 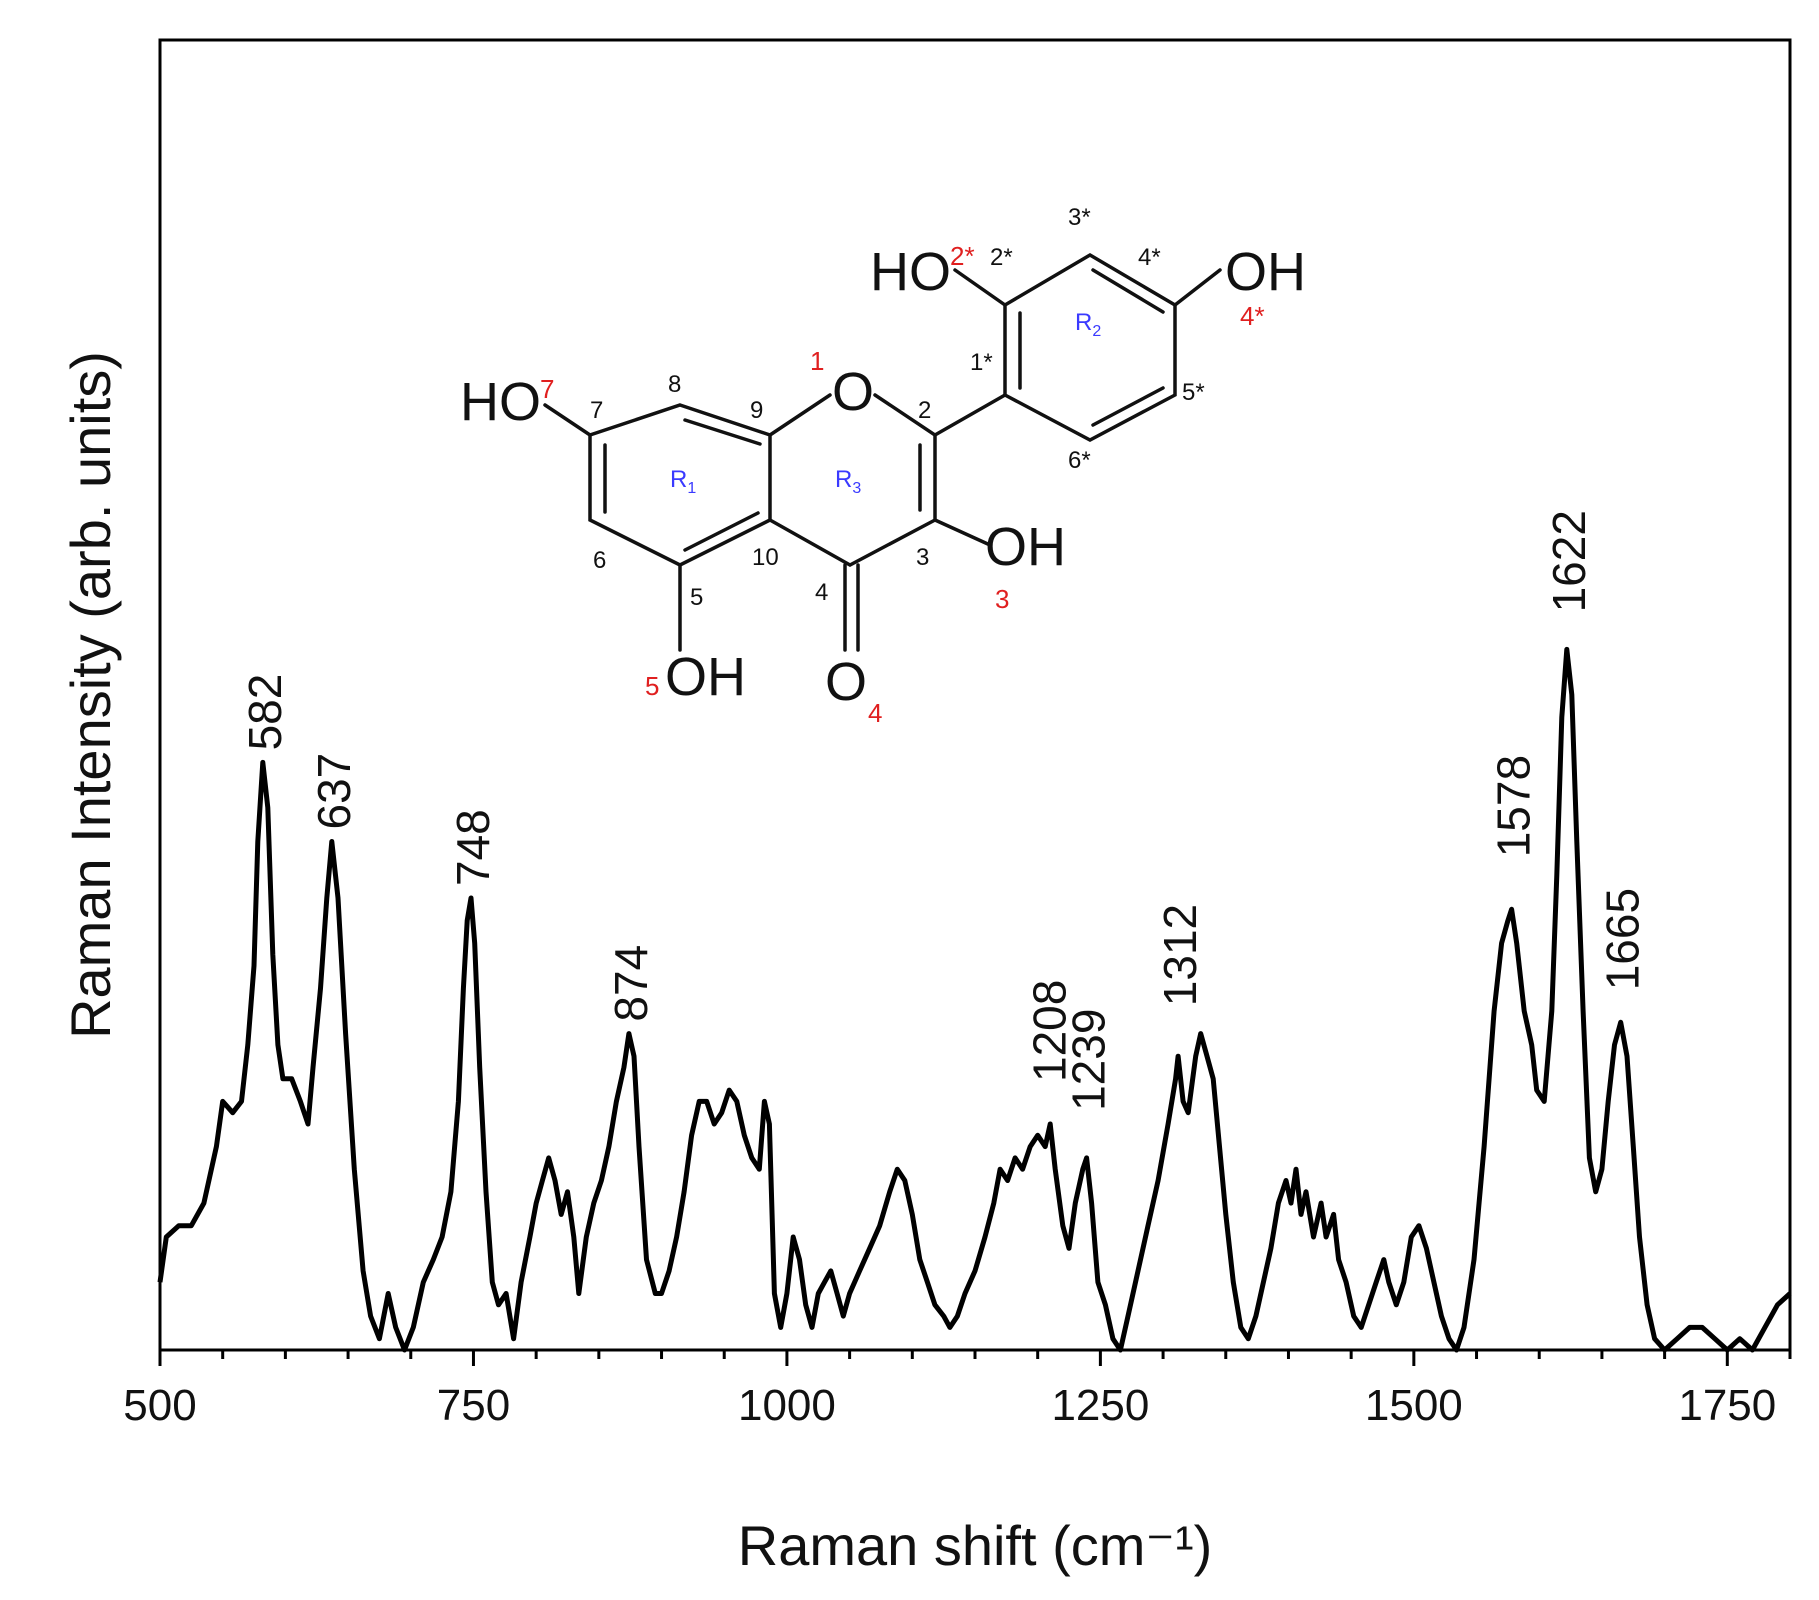 I want to click on ring-r1-double-bond-a, so click(x=722, y=432).